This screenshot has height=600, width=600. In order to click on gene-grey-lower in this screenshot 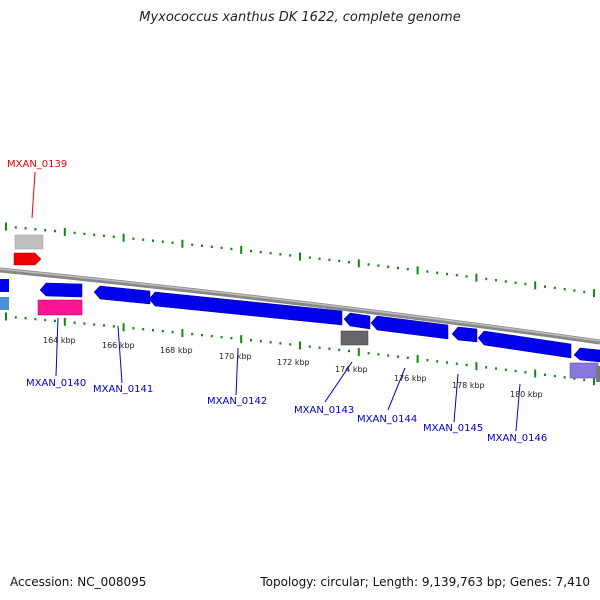, I will do `click(354, 338)`.